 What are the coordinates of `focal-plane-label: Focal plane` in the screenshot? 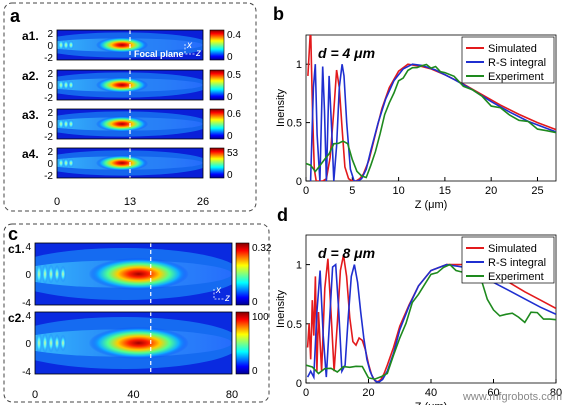 It's located at (159, 54).